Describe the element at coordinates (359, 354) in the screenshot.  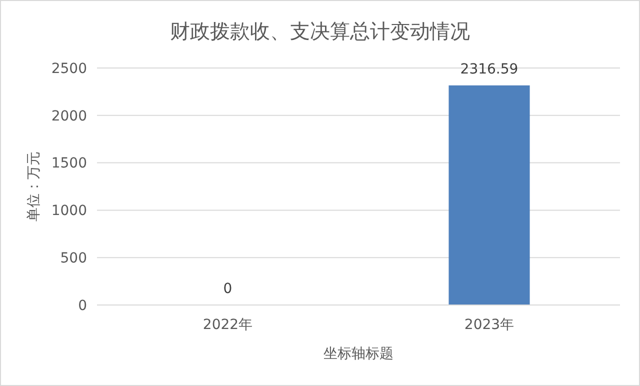
I see `x-axis-title: 坐标轴标题` at that location.